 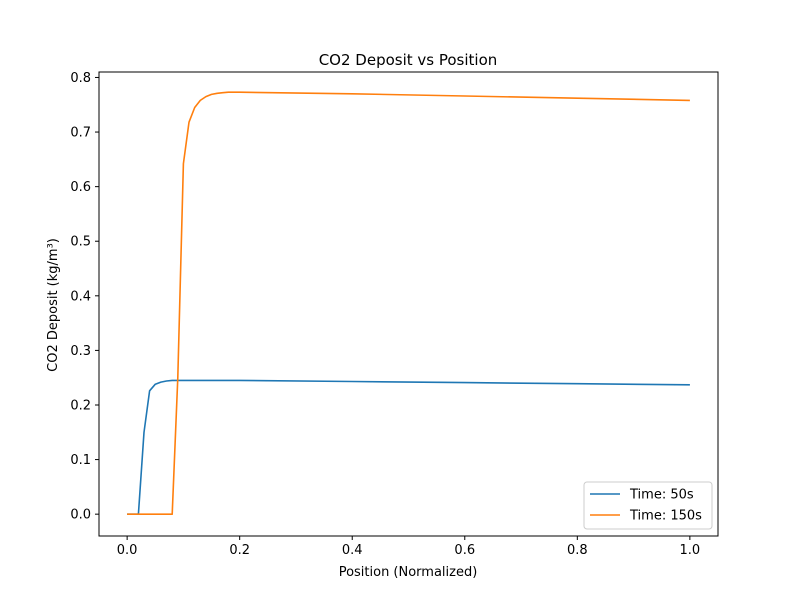 I want to click on y-tick-label: 0.7, so click(x=80, y=133).